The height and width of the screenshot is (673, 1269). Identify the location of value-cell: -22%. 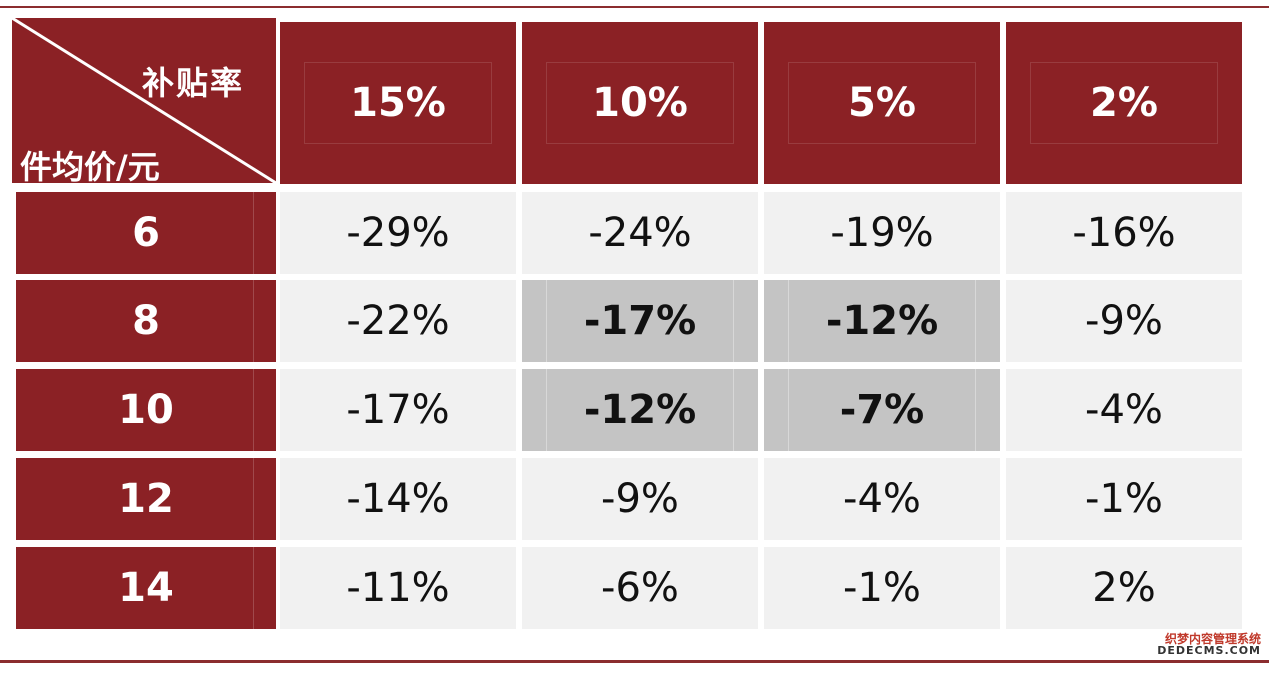
(398, 321).